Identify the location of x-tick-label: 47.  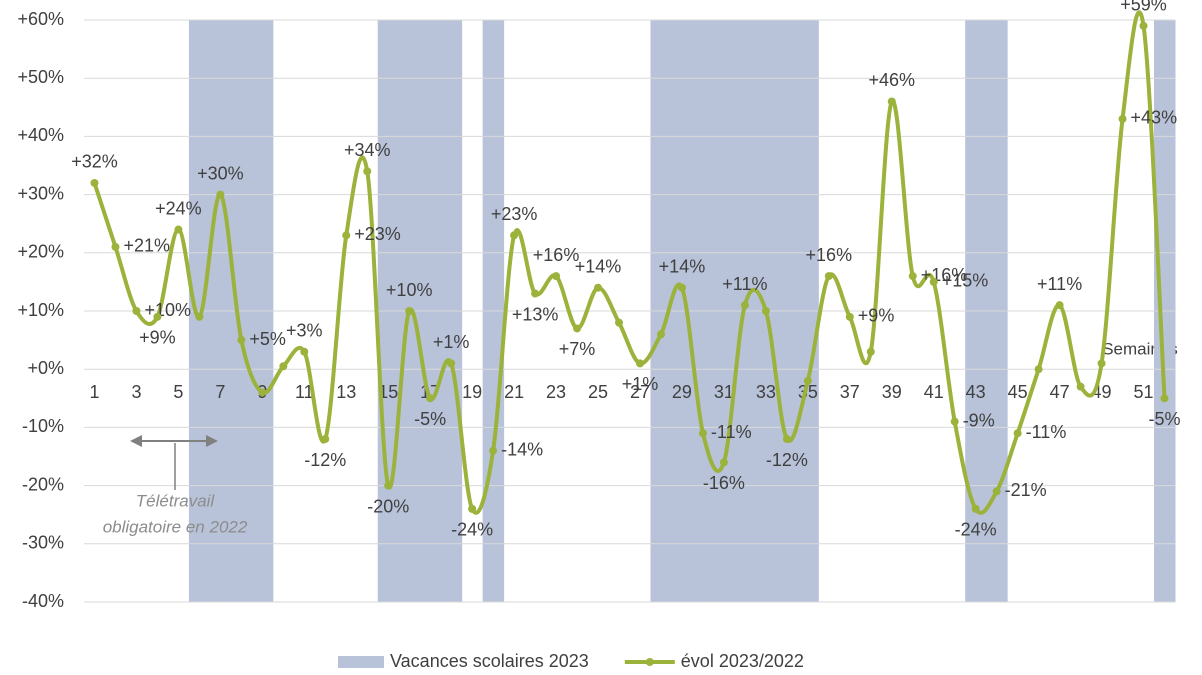
(1060, 392).